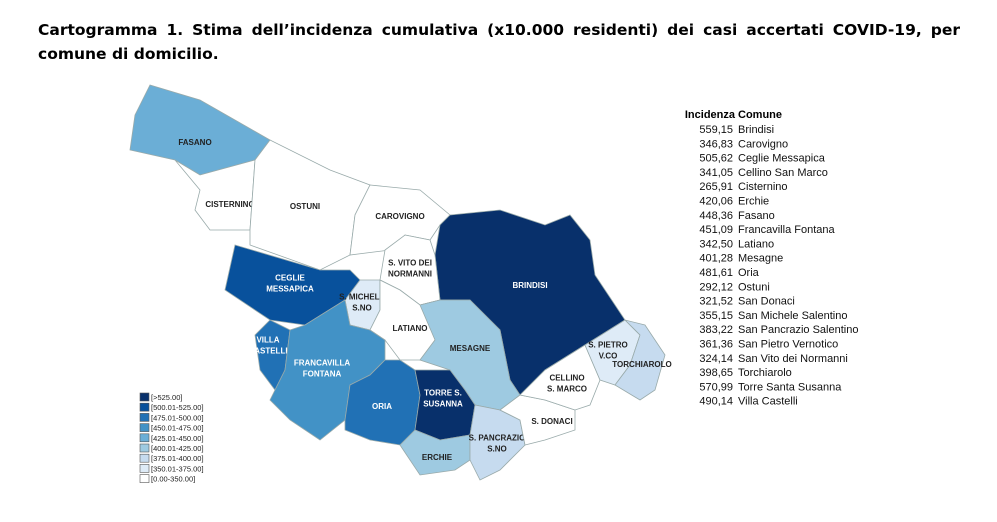 The image size is (997, 522). What do you see at coordinates (566, 378) in the screenshot?
I see `municipality-label: CELLINO` at bounding box center [566, 378].